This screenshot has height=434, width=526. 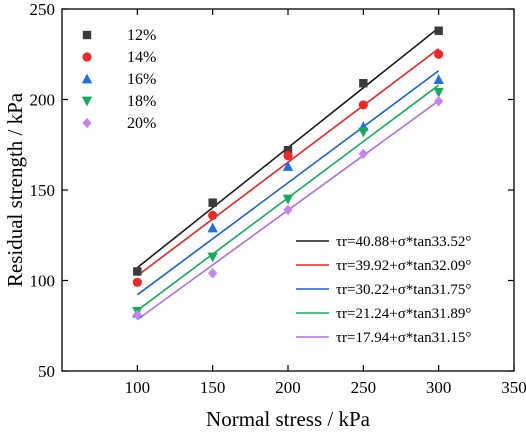 What do you see at coordinates (15, 189) in the screenshot?
I see `y-axis-title: Residual strength / kPa` at bounding box center [15, 189].